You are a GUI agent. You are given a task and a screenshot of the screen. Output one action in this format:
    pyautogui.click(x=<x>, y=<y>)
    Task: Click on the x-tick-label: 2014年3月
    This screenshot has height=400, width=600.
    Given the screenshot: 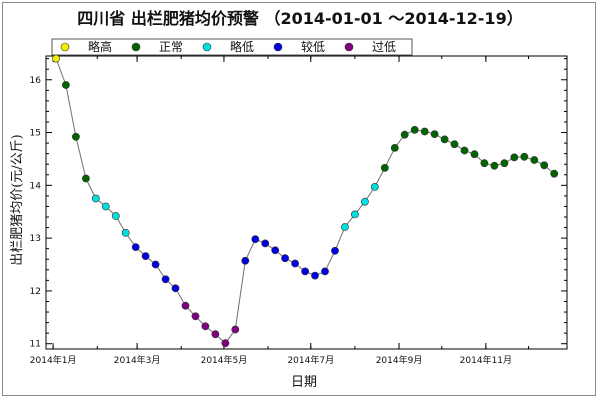 What is the action you would take?
    pyautogui.click(x=137, y=360)
    